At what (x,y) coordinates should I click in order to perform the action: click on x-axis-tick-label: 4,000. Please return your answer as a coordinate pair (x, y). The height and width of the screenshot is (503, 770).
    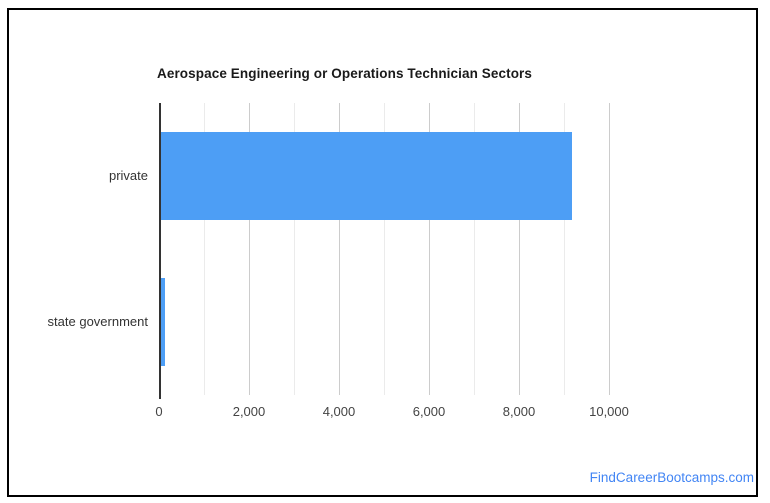
    Looking at the image, I should click on (339, 411).